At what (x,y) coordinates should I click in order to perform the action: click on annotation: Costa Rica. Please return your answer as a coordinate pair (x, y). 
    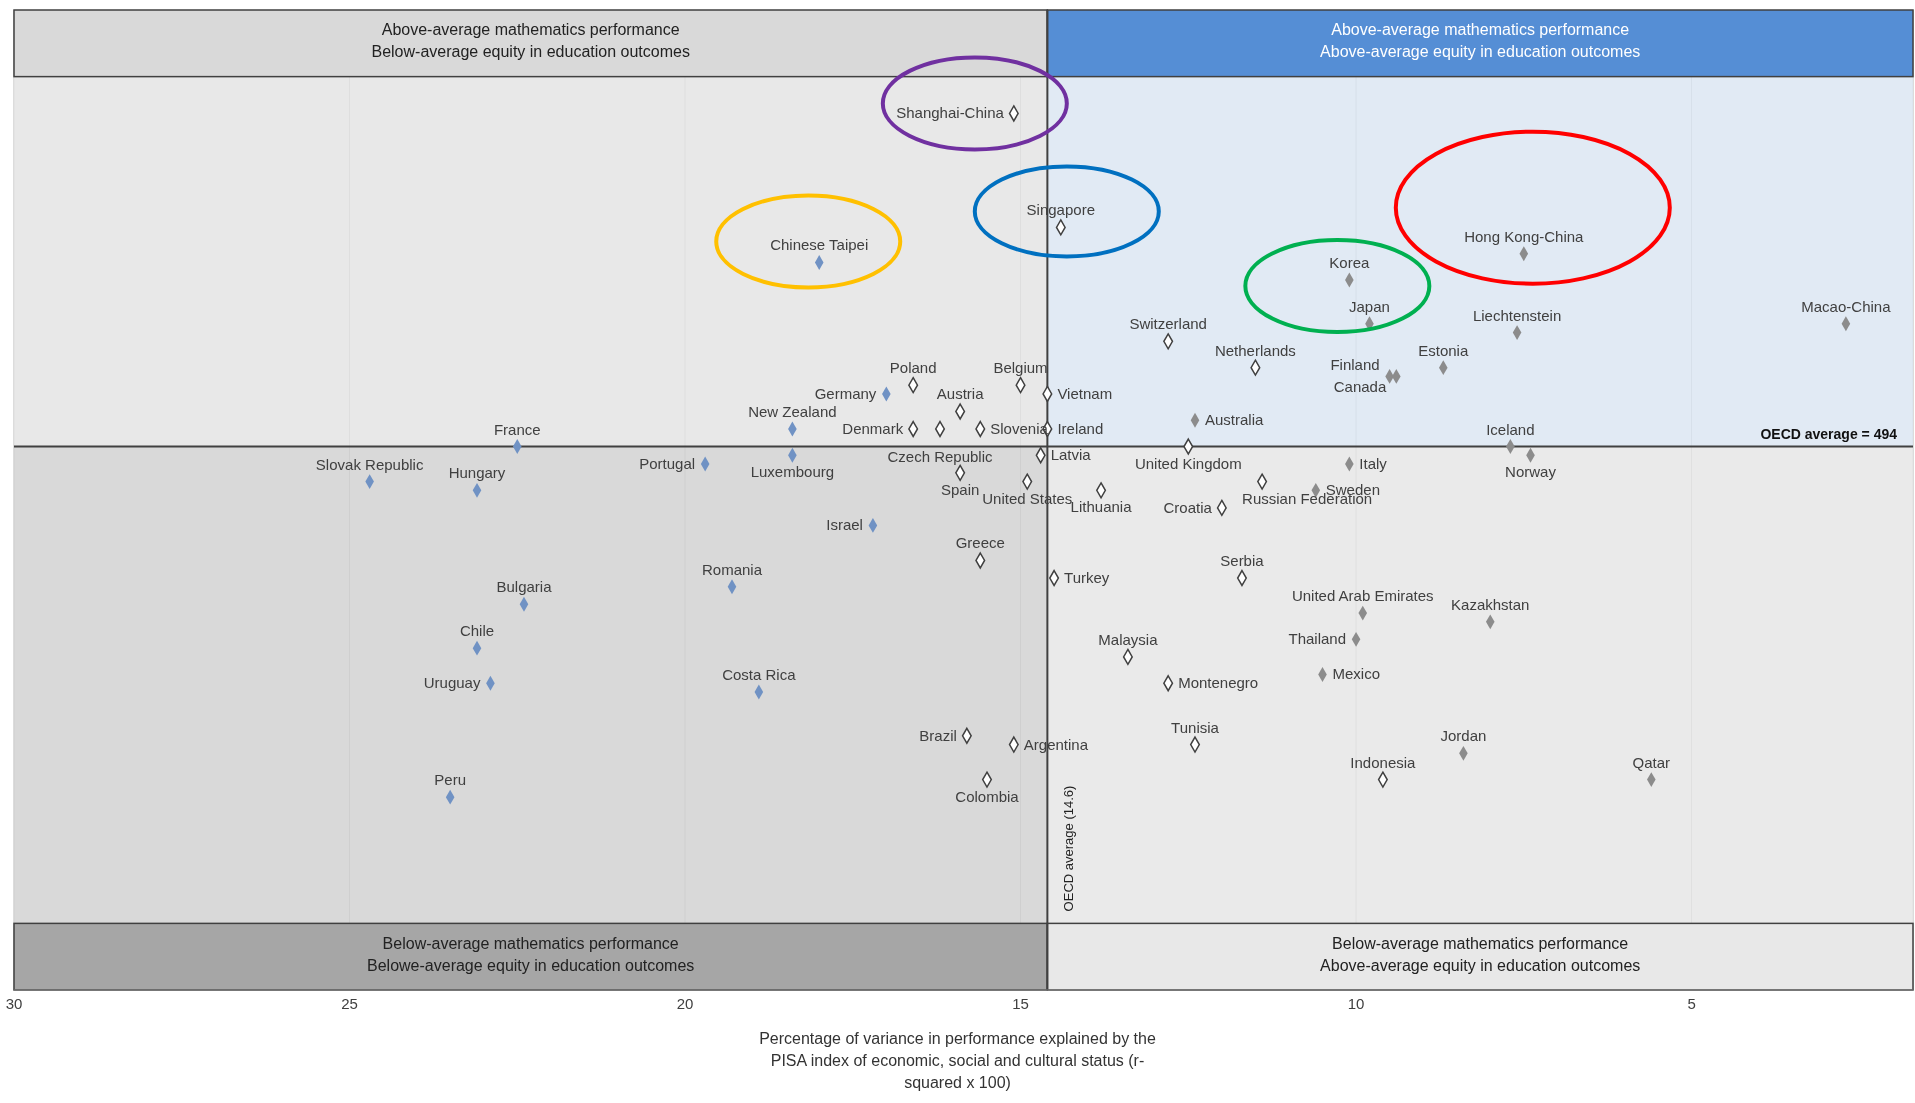
    Looking at the image, I should click on (759, 674).